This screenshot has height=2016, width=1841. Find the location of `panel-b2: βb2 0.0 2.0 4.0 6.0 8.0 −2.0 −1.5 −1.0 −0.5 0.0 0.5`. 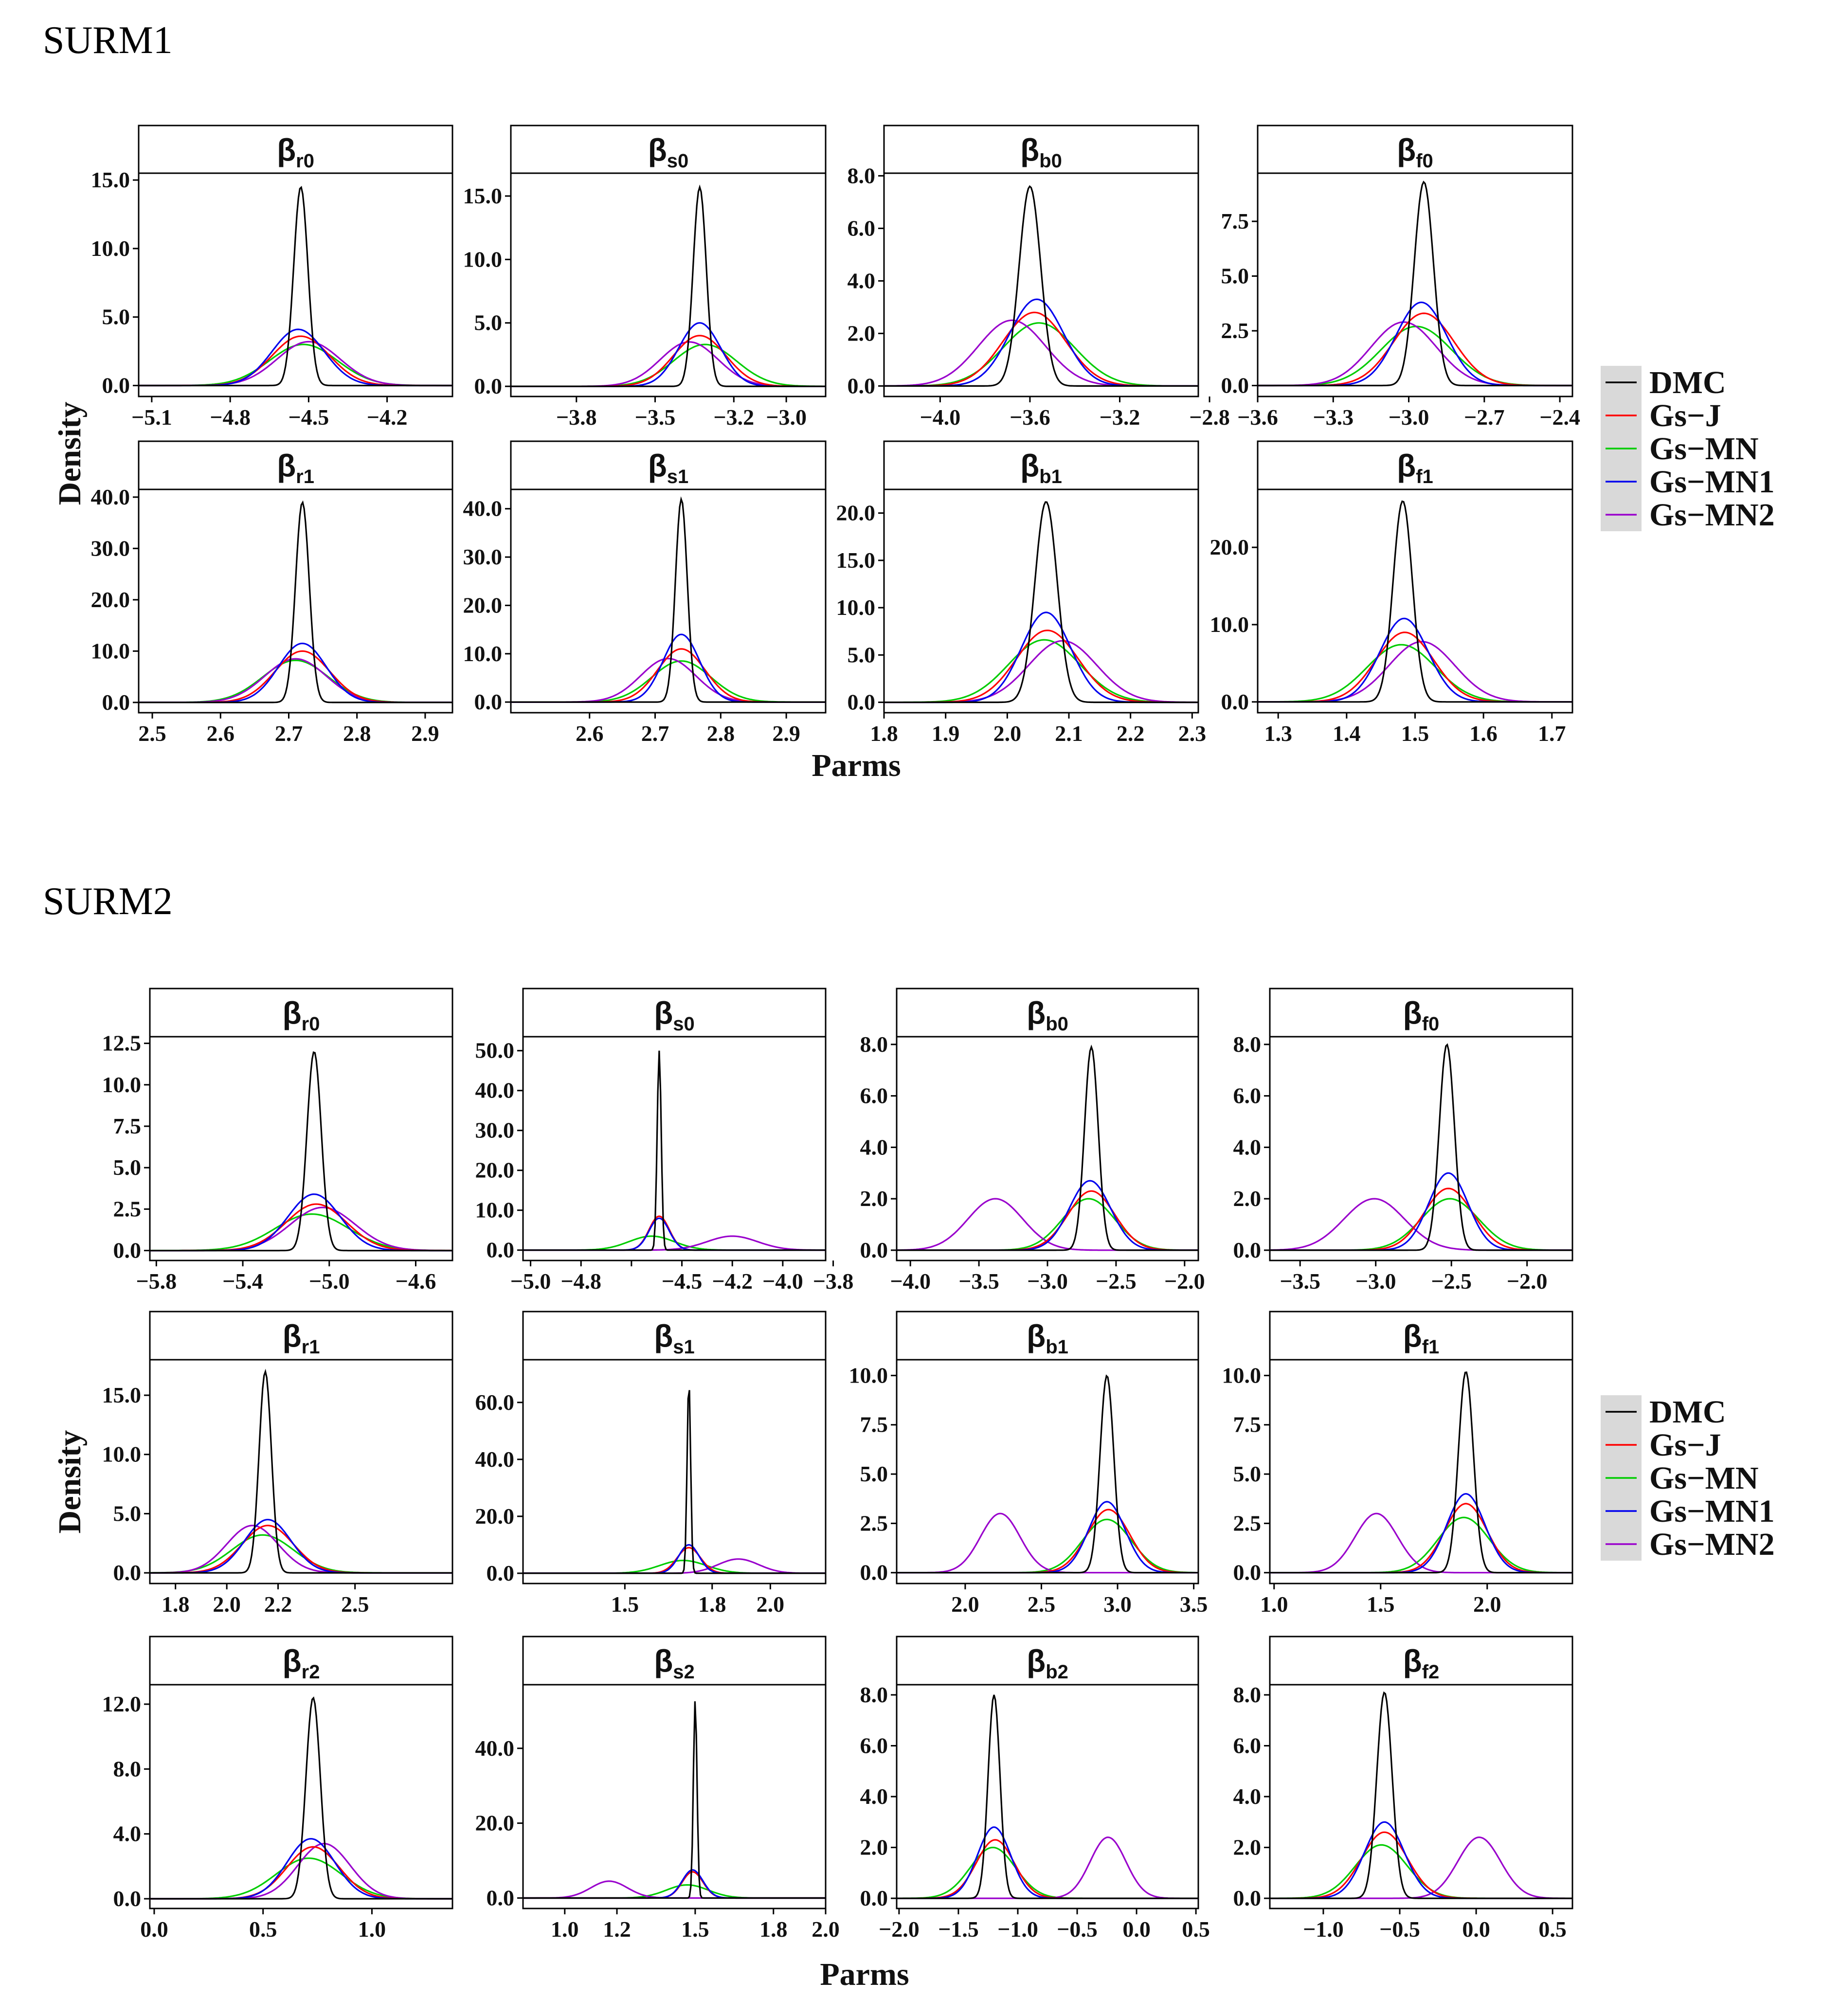

panel-b2: βb2 0.0 2.0 4.0 6.0 8.0 −2.0 −1.5 −1.0 −0.5 0.0 0.5 is located at coordinates (1035, 1789).